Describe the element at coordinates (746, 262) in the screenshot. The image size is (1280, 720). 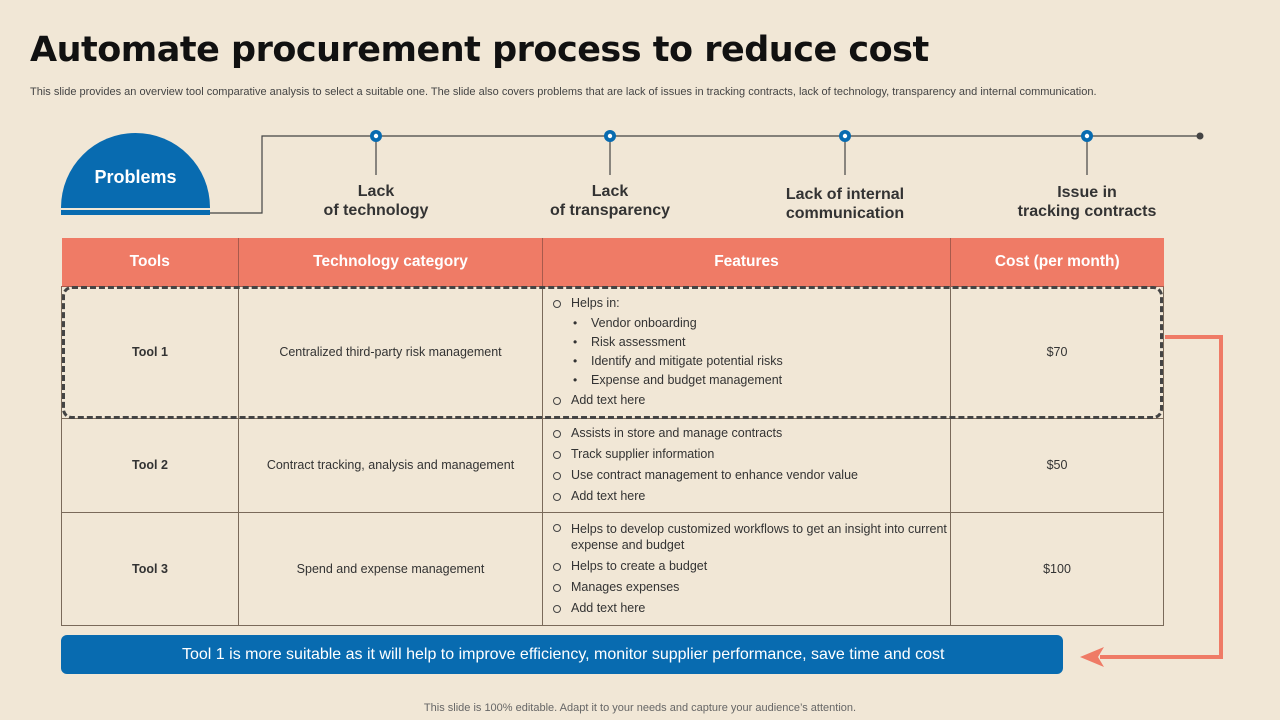
I see `header-features: Features` at that location.